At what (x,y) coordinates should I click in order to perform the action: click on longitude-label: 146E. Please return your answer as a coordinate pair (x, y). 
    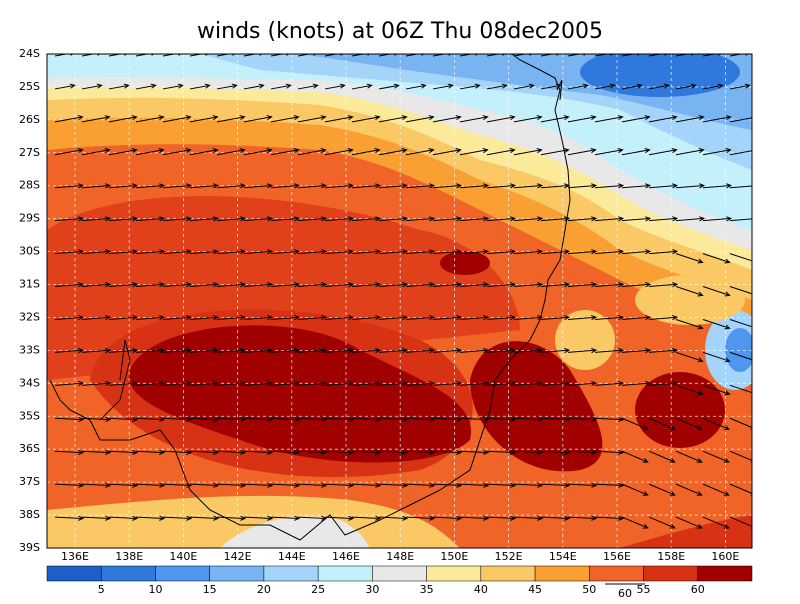
    Looking at the image, I should click on (346, 556).